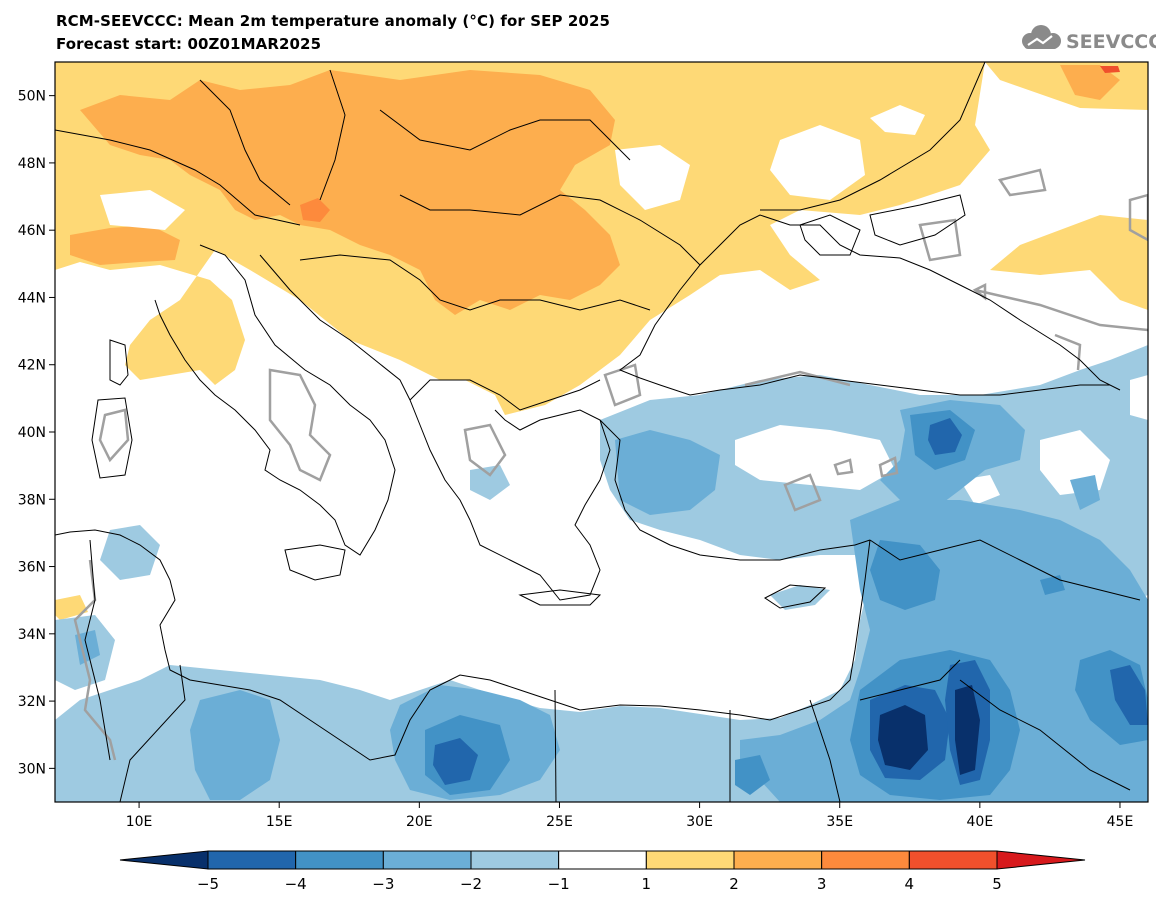  I want to click on cool-region-m4-m5-c, so click(945, 436).